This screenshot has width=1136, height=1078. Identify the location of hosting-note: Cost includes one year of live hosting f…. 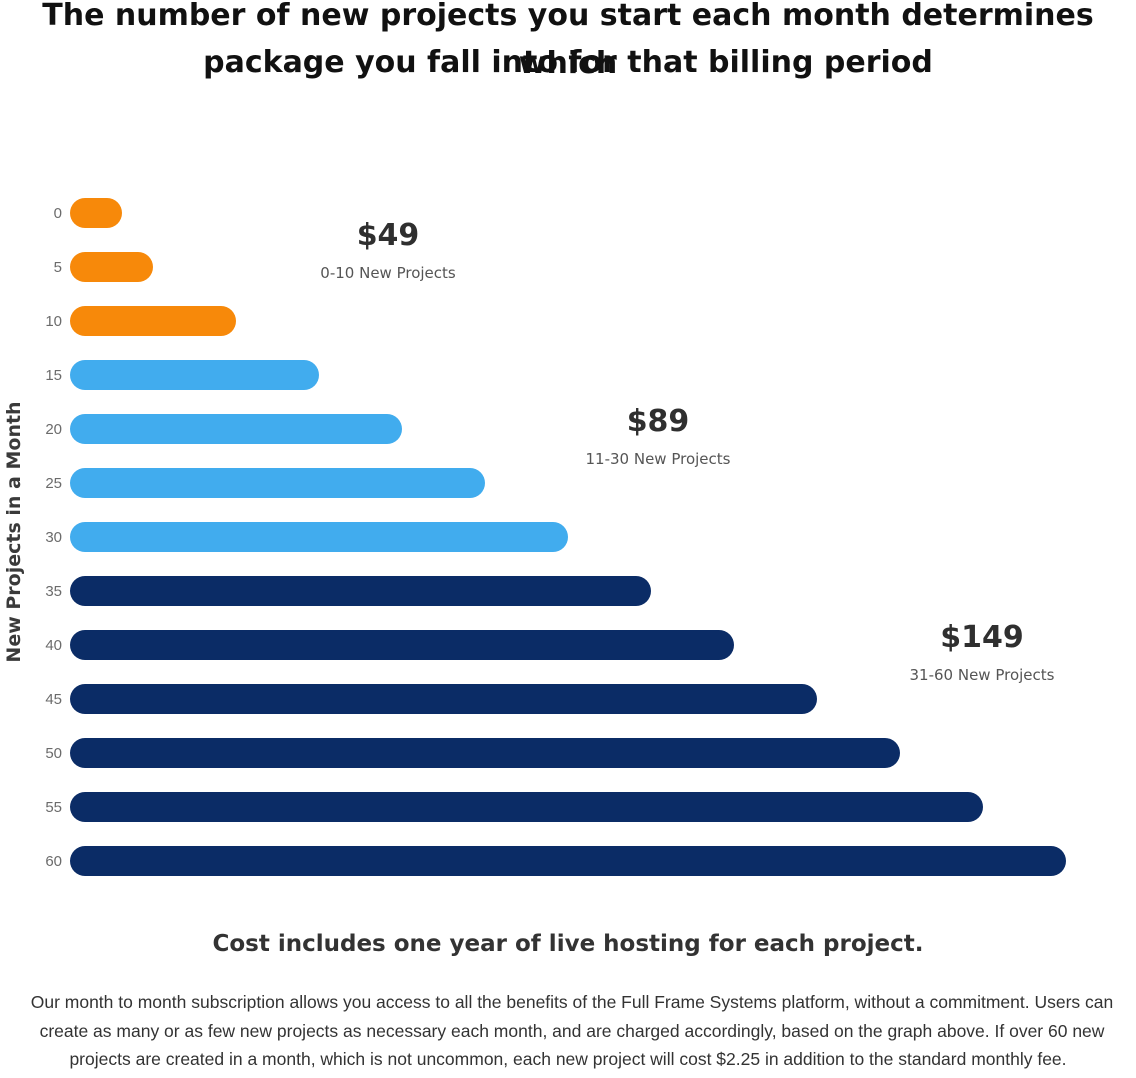
(568, 944).